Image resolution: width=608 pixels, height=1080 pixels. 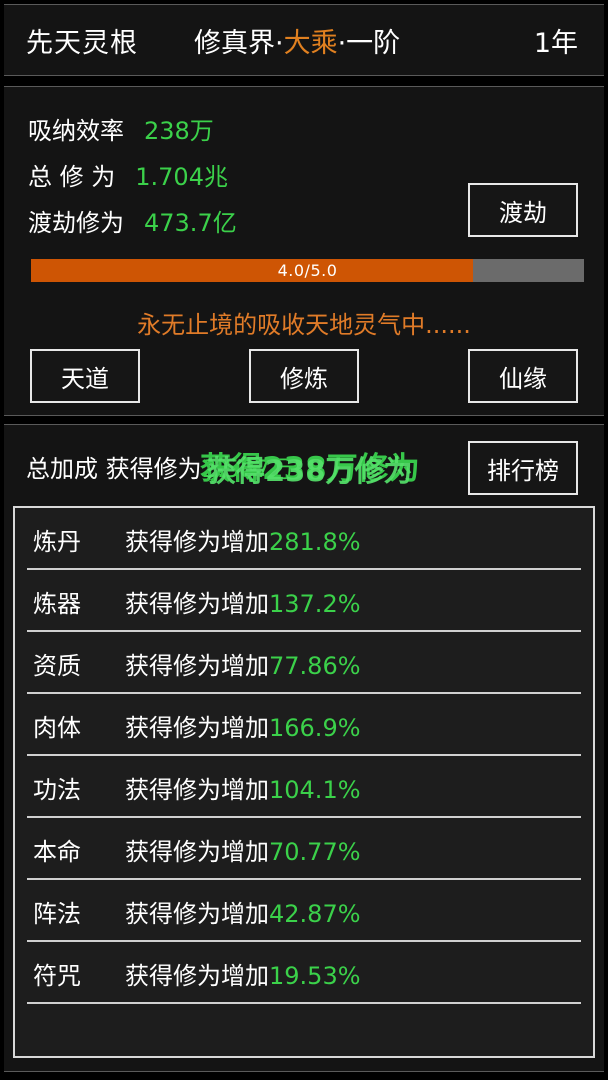 What do you see at coordinates (76, 131) in the screenshot?
I see `stat-label: 吸纳效率` at bounding box center [76, 131].